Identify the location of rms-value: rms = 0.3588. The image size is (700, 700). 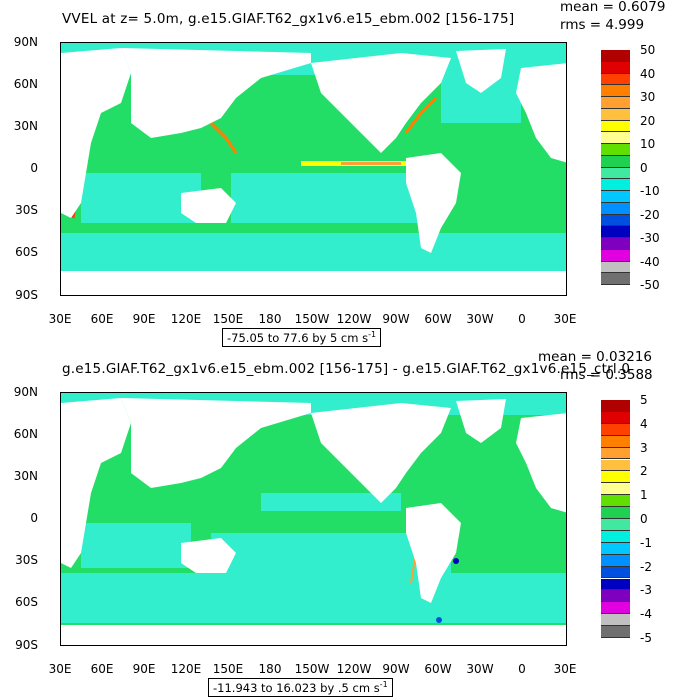
(606, 375).